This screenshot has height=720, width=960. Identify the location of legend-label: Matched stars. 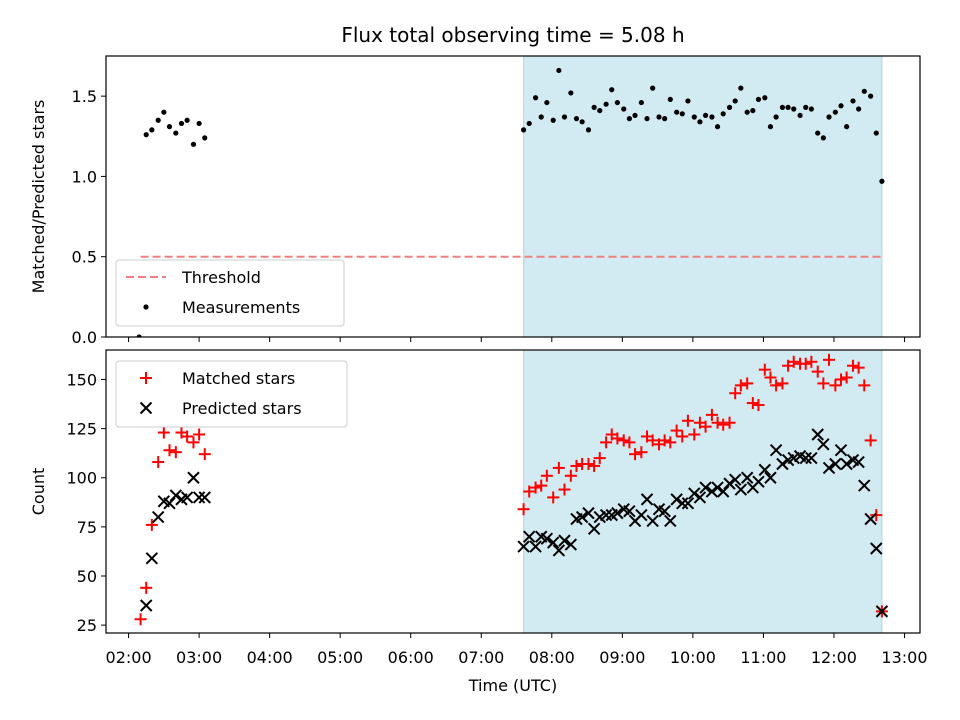
(238, 378).